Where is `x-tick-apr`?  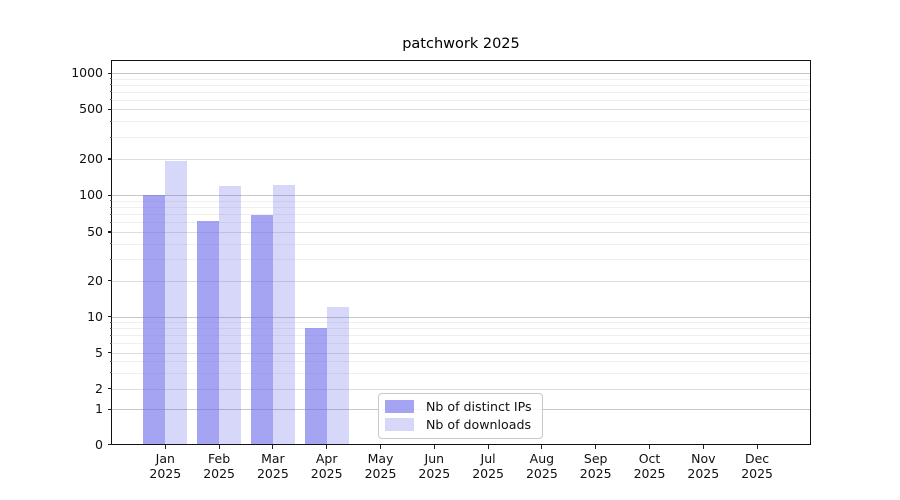
x-tick-apr is located at coordinates (327, 446).